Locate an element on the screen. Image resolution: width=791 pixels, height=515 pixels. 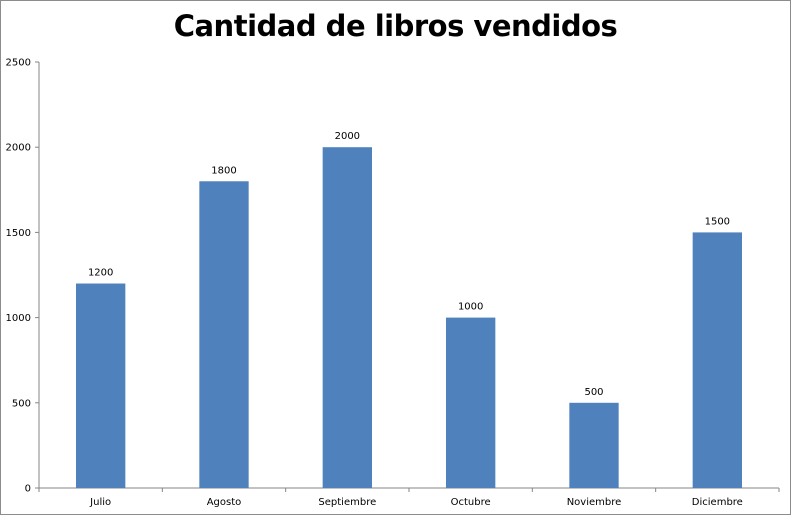
y-tick-label: 2000 is located at coordinates (18, 148).